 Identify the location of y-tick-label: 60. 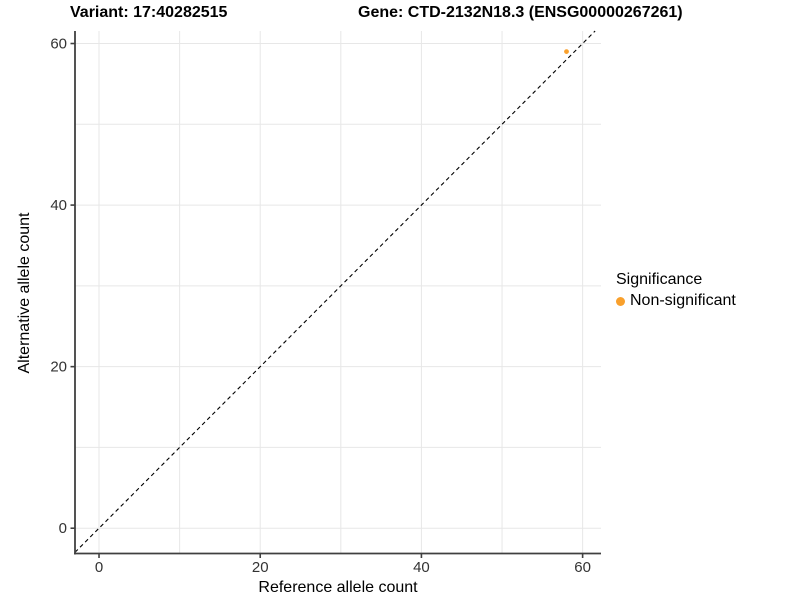
(58, 44).